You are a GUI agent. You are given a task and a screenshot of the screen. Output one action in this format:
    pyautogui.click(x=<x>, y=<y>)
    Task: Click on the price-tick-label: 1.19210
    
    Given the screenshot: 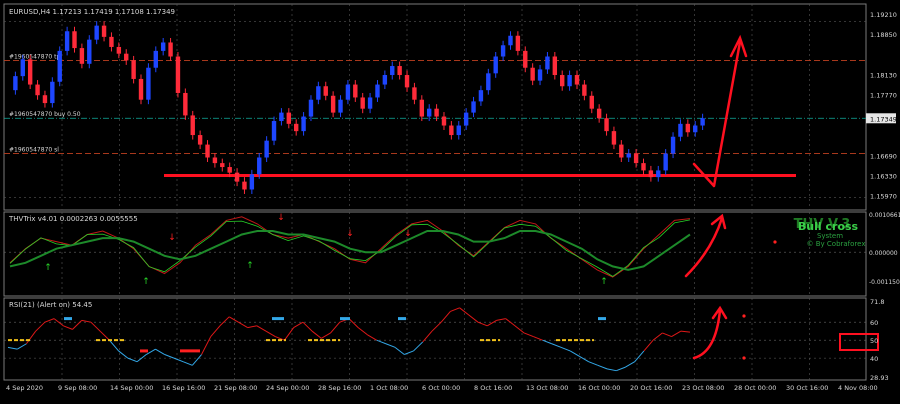 What is the action you would take?
    pyautogui.click(x=883, y=15)
    